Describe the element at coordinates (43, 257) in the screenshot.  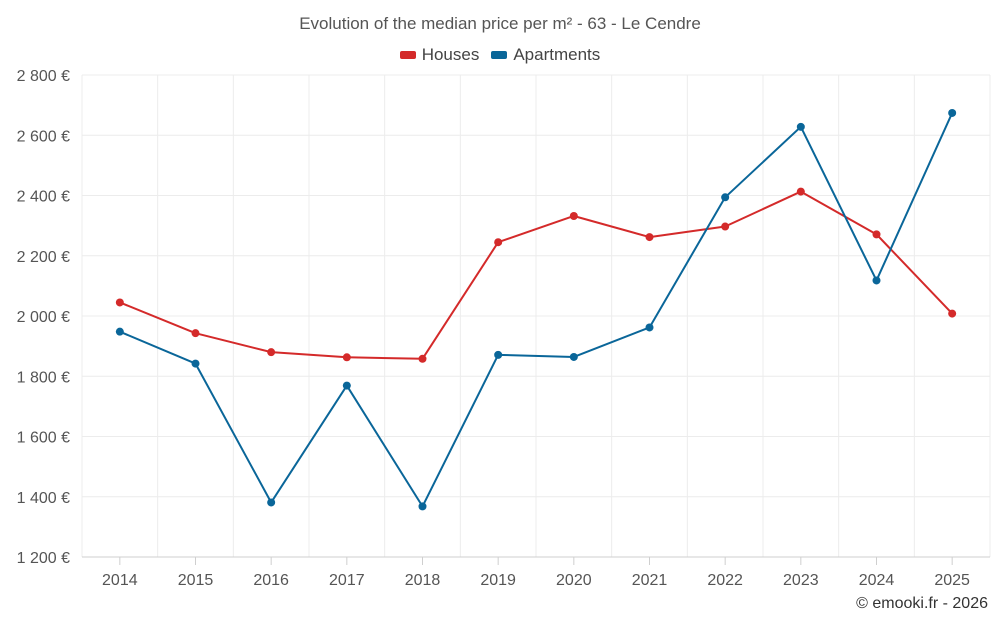
I see `y-tick-label: 2 200 €` at that location.